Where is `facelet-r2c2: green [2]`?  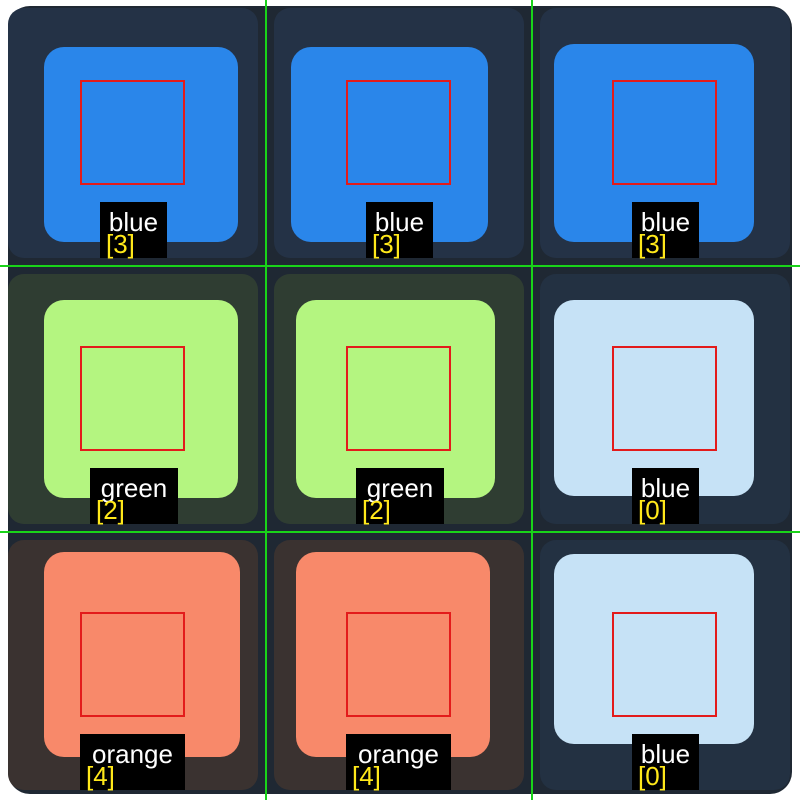
facelet-r2c2: green [2] is located at coordinates (399, 399).